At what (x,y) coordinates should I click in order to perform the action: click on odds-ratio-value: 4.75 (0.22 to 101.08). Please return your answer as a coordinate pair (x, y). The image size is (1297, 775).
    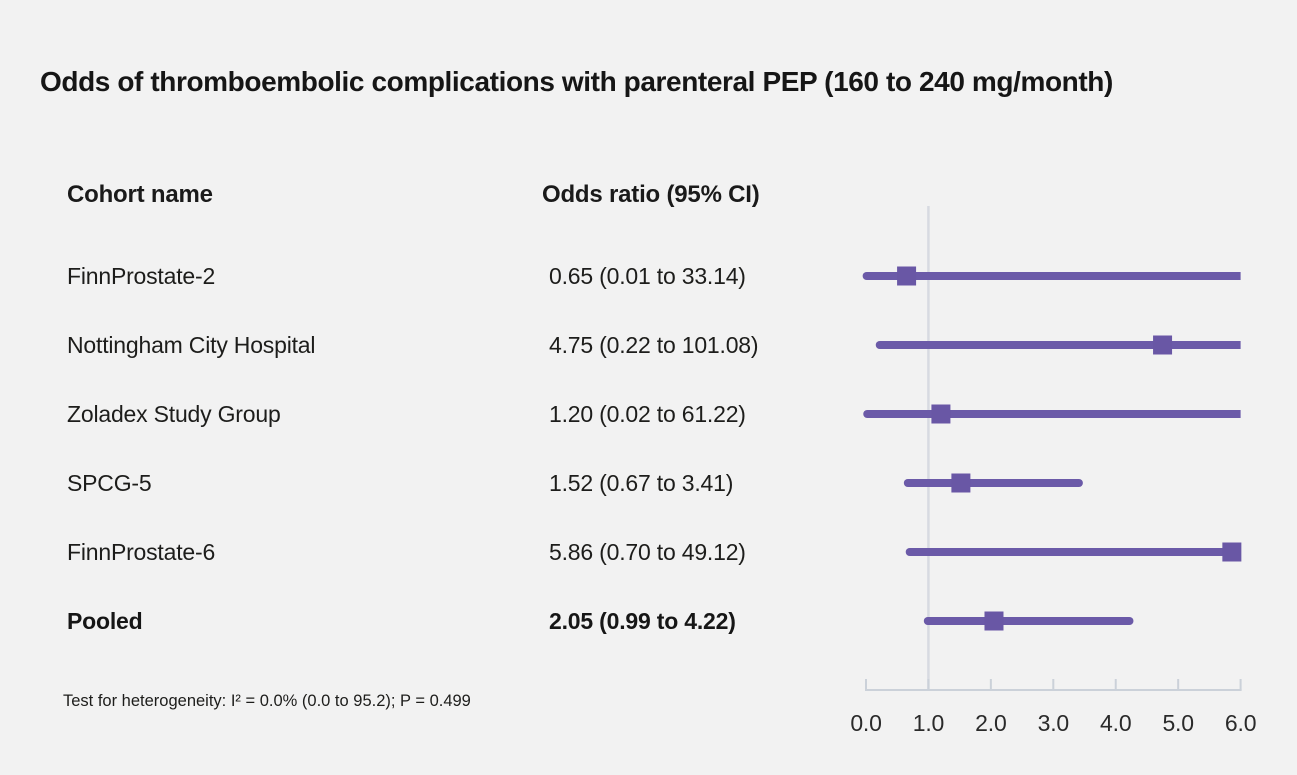
    Looking at the image, I should click on (654, 345).